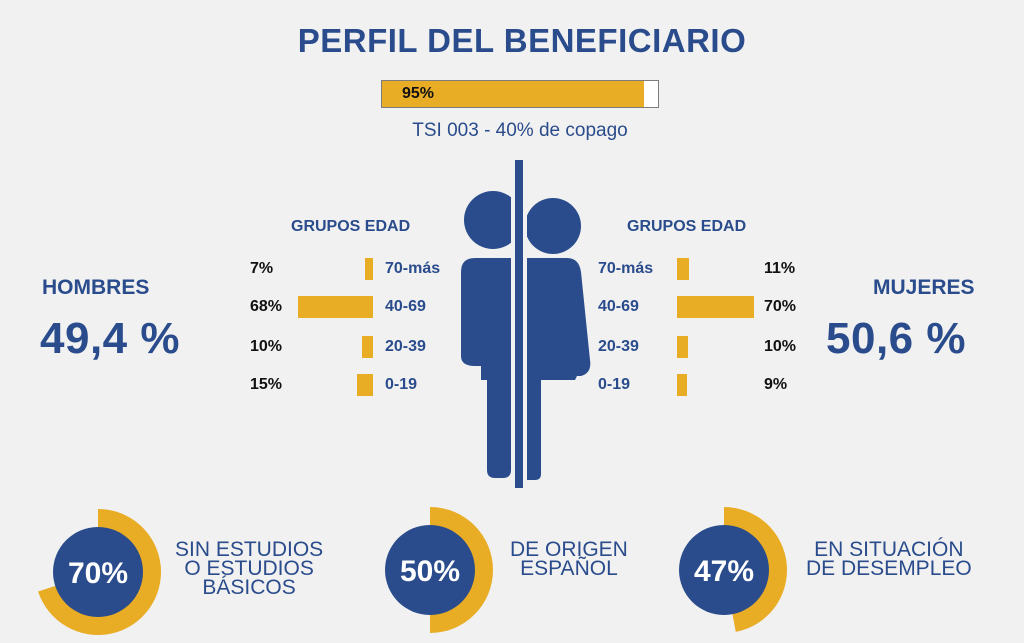 This screenshot has width=1024, height=643. Describe the element at coordinates (614, 384) in the screenshot. I see `women-age-category-label: 0-19` at that location.